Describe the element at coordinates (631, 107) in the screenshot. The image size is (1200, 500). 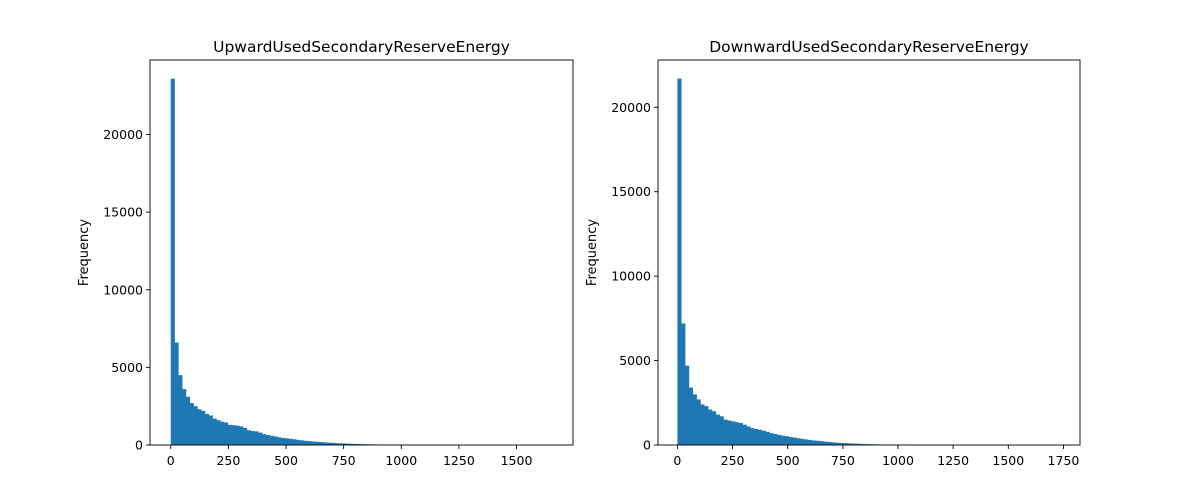
I see `y-tick-label: 20000` at that location.